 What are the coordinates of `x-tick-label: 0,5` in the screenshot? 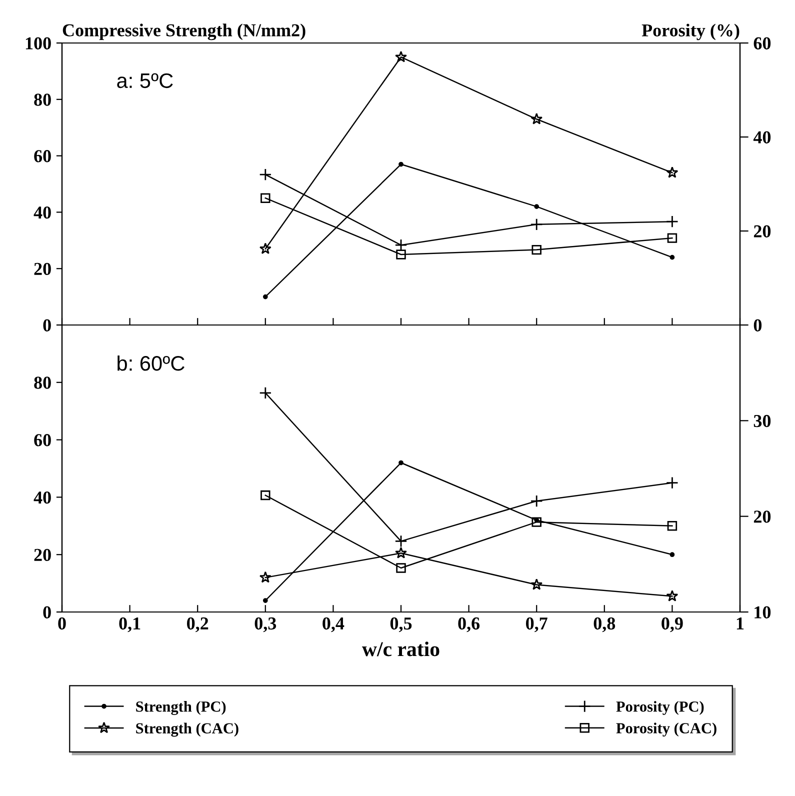 It's located at (401, 624).